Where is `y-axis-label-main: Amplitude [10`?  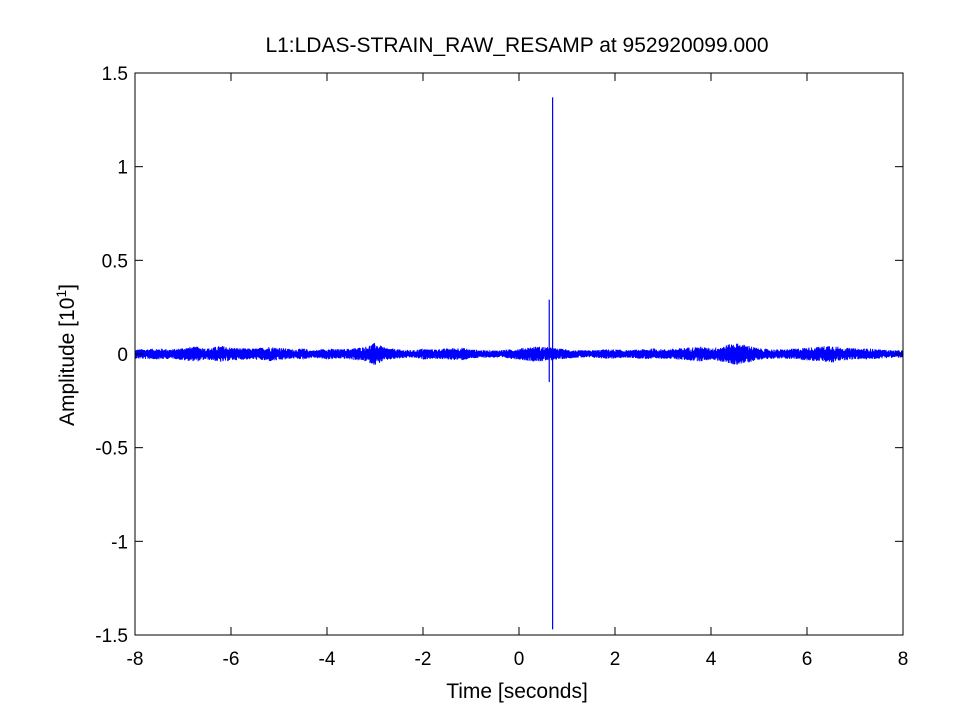 y-axis-label-main: Amplitude [10 is located at coordinates (67, 362).